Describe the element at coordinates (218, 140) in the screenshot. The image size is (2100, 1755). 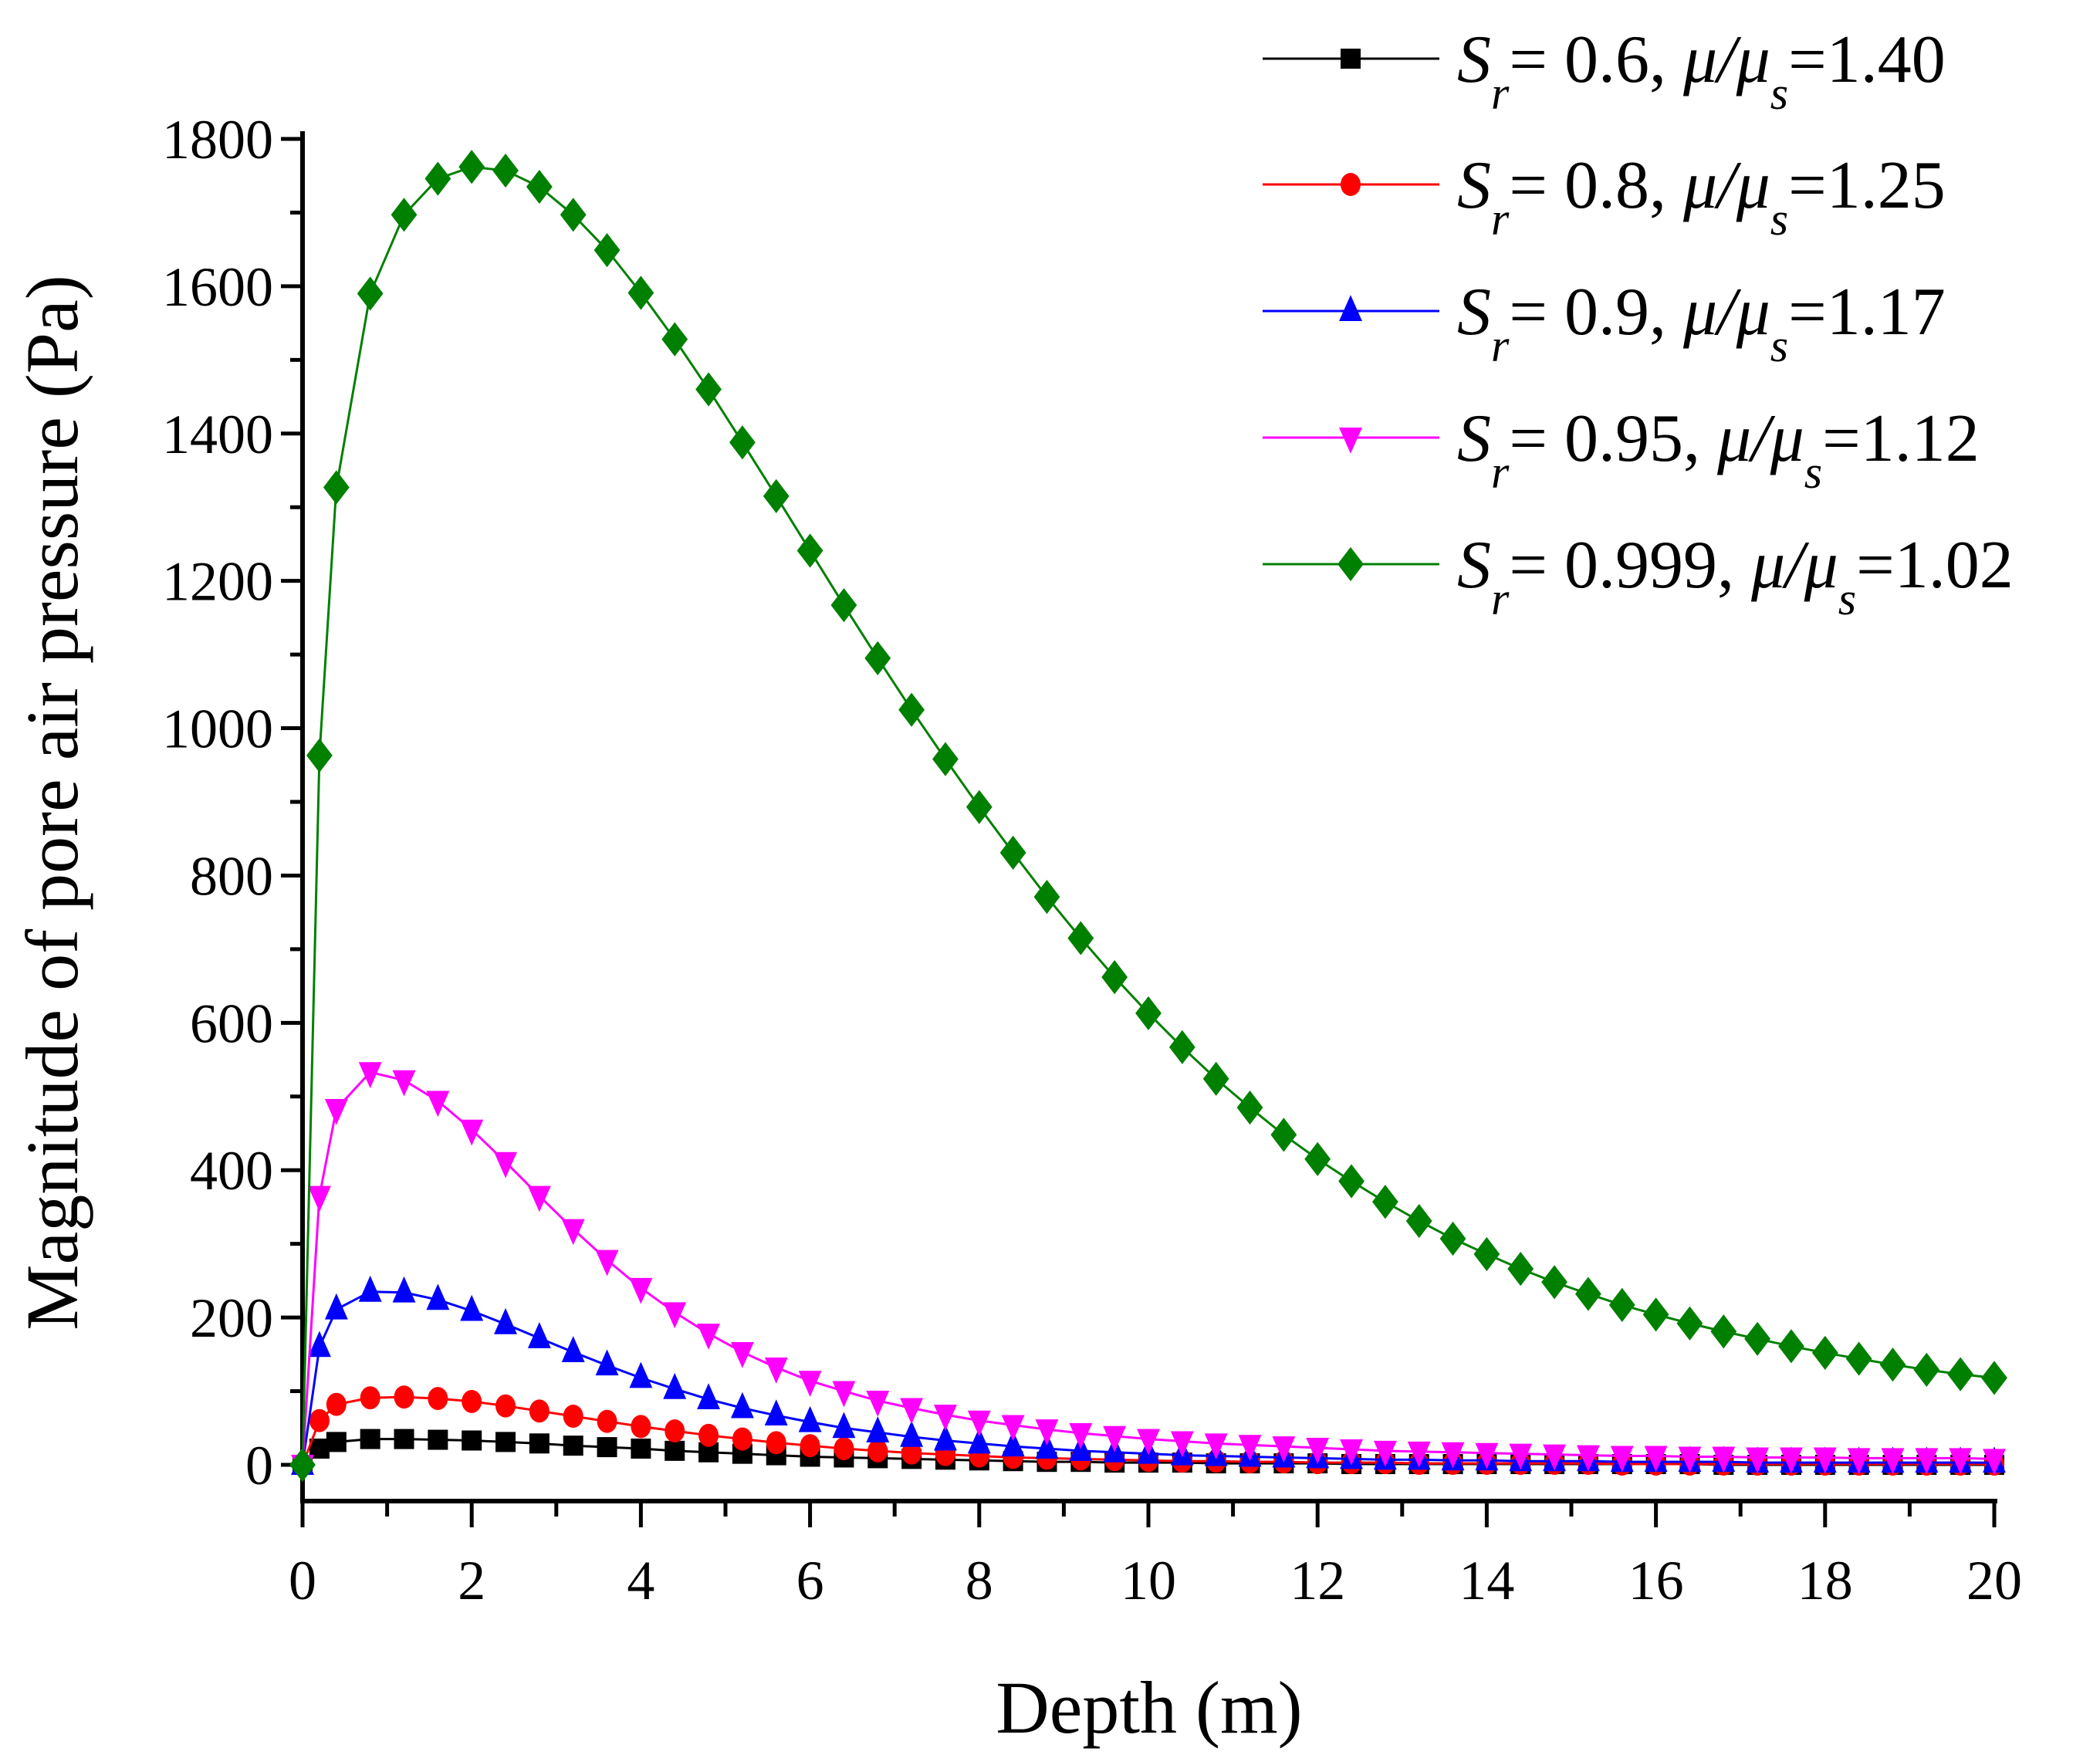
I see `y-tick-label: 1800` at that location.